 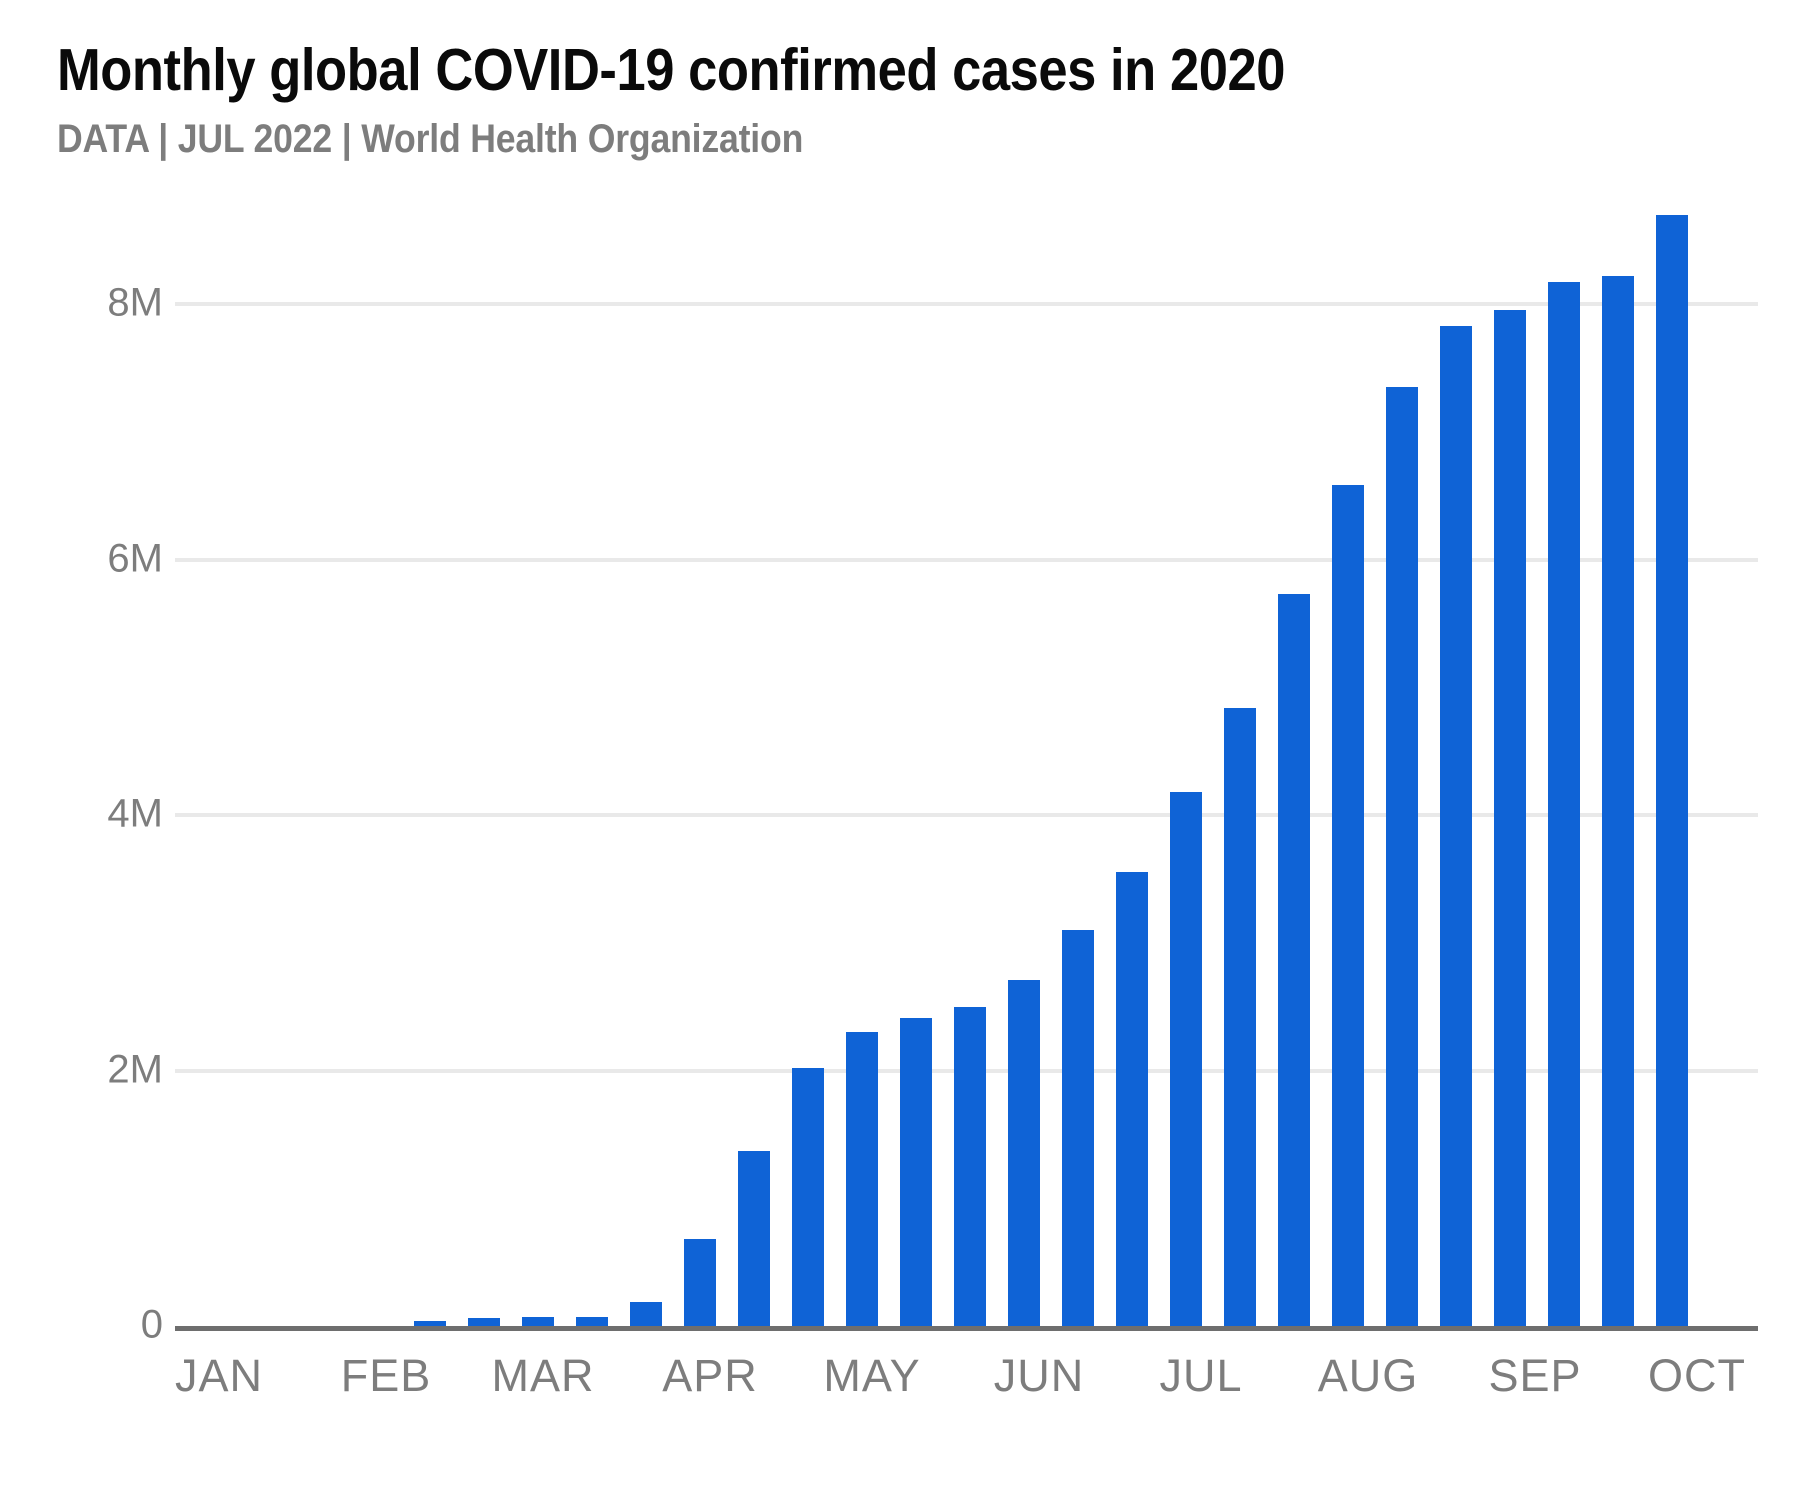 What do you see at coordinates (386, 1375) in the screenshot?
I see `x-axis-tick-label-feb: FEB` at bounding box center [386, 1375].